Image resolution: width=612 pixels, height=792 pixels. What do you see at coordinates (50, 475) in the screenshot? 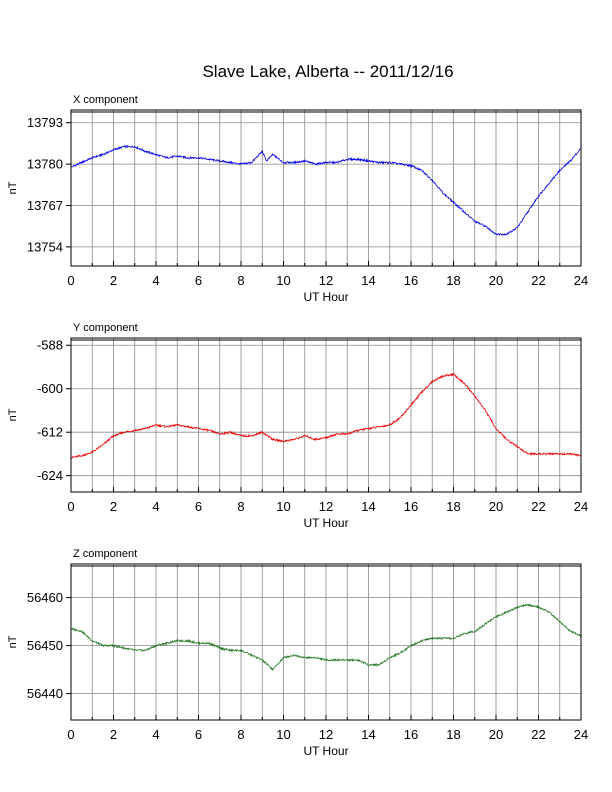
I see `y-tick-label: -624` at bounding box center [50, 475].